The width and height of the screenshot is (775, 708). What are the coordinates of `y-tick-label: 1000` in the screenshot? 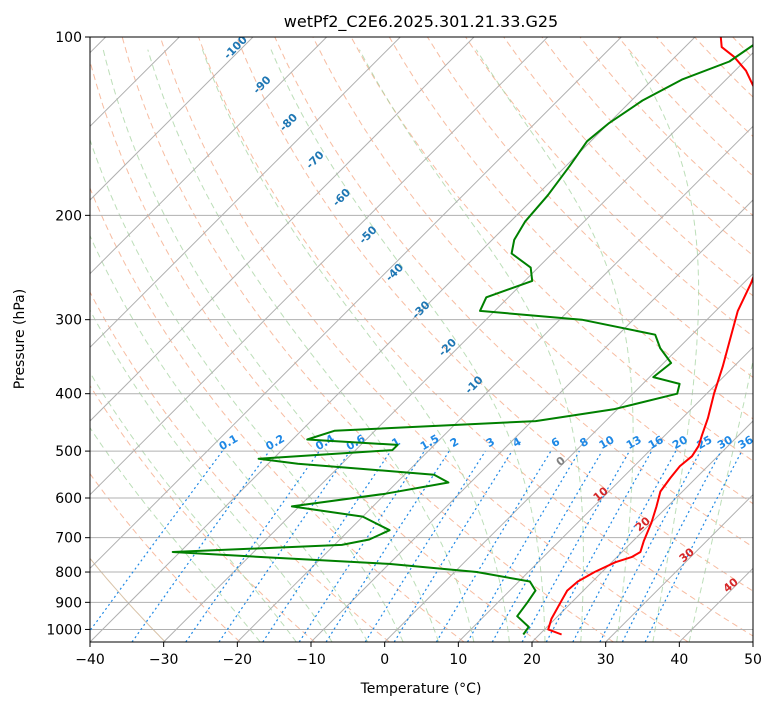 It's located at (64, 630).